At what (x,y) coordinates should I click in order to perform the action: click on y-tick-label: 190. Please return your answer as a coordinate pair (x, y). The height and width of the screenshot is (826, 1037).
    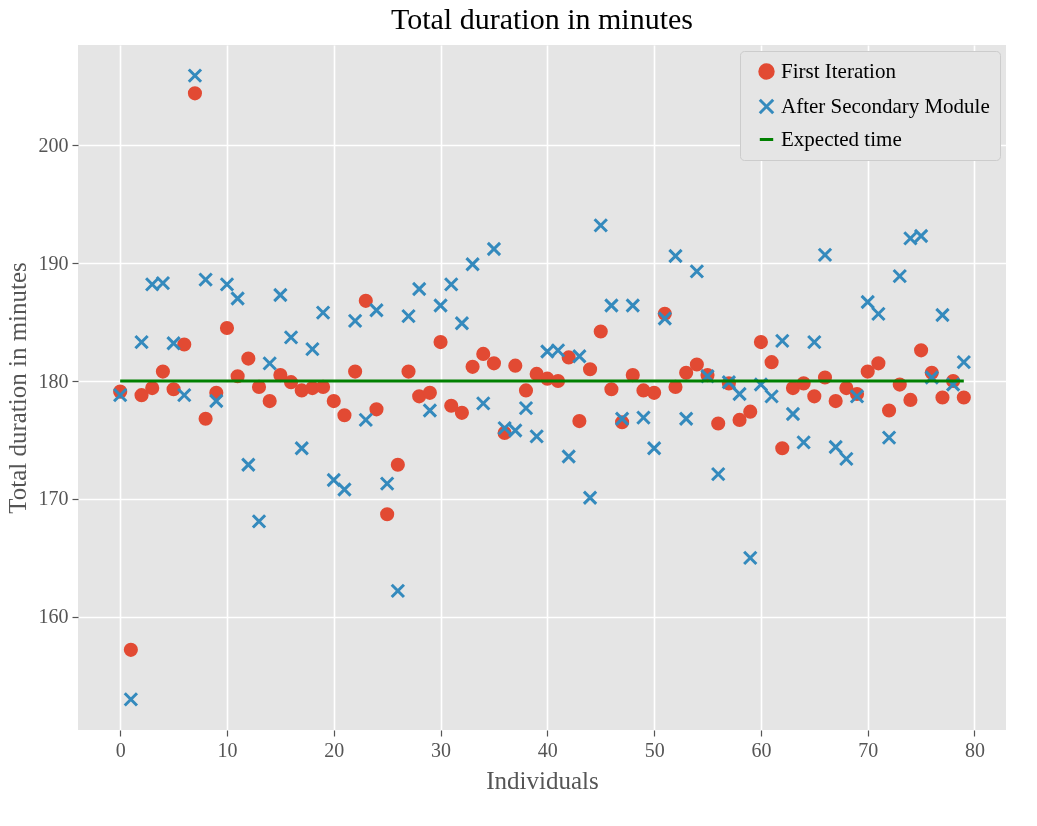
    Looking at the image, I should click on (53, 262).